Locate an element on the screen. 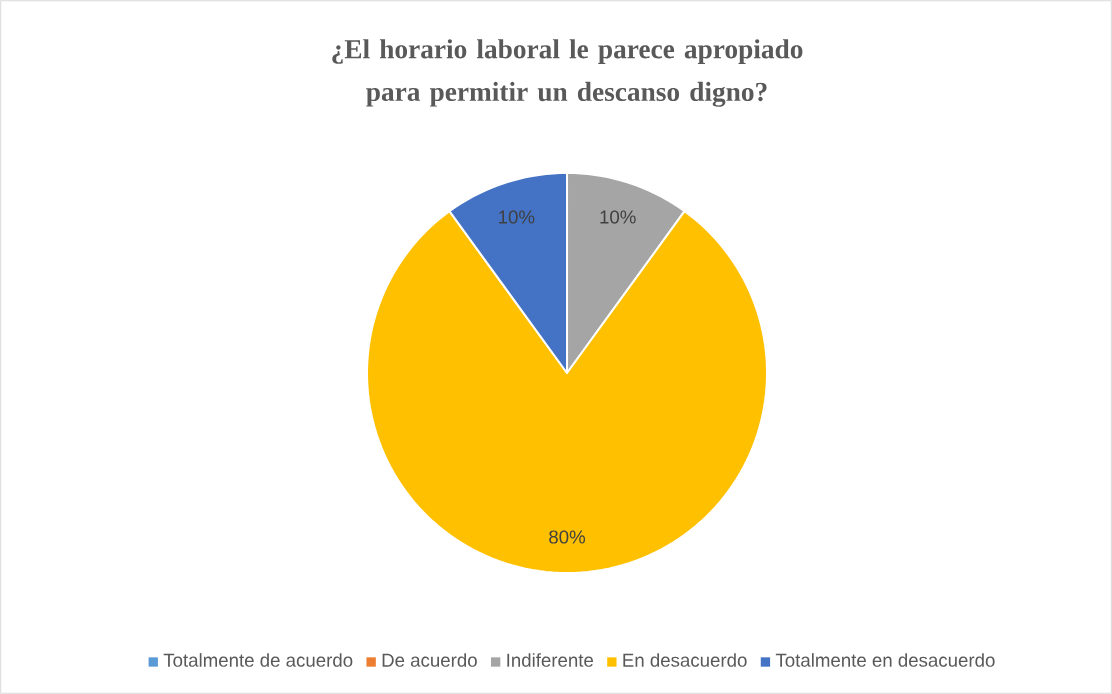 Image resolution: width=1112 pixels, height=694 pixels. data-label: 80% is located at coordinates (567, 537).